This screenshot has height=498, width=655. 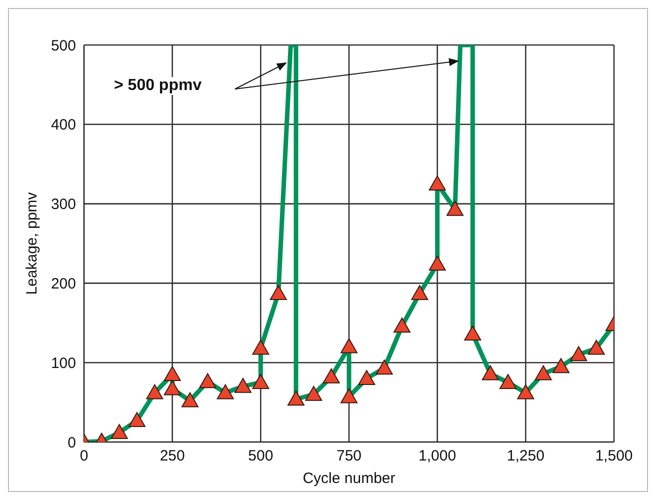 What do you see at coordinates (172, 456) in the screenshot?
I see `x-tick-label: 250` at bounding box center [172, 456].